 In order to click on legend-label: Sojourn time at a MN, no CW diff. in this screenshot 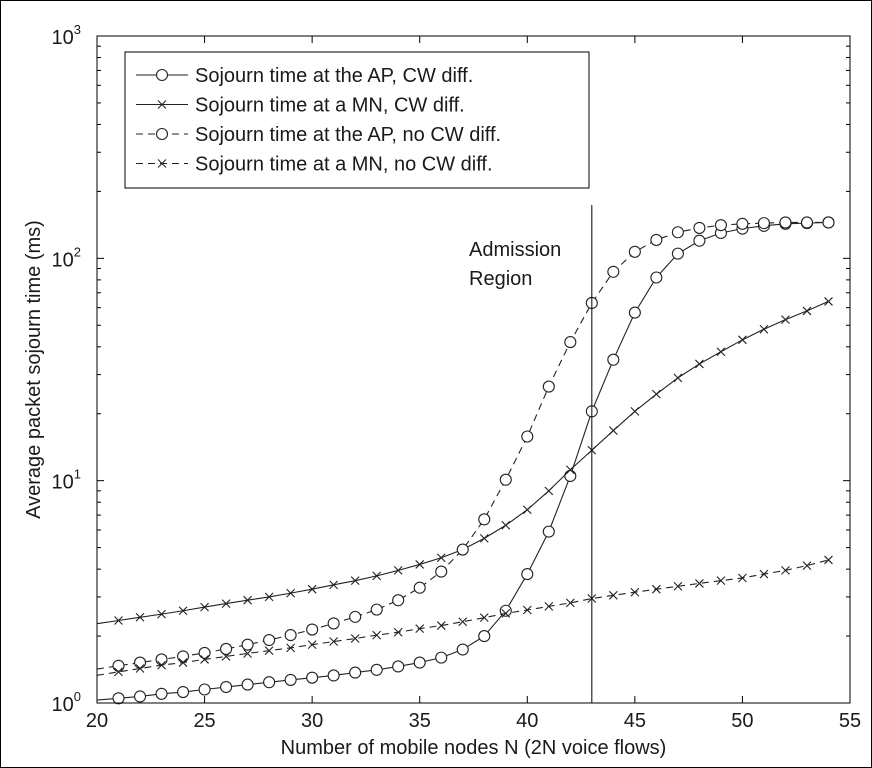, I will do `click(344, 165)`.